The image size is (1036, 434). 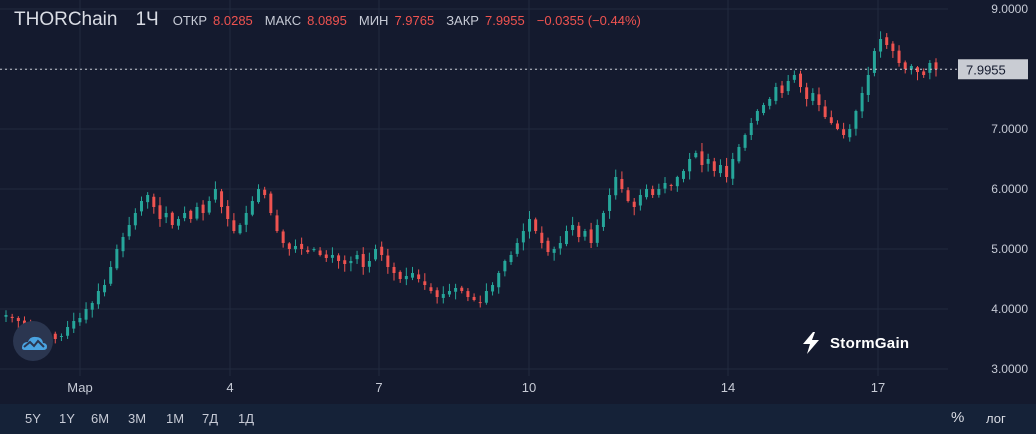 What do you see at coordinates (147, 19) in the screenshot?
I see `interval-label: 1Ч` at bounding box center [147, 19].